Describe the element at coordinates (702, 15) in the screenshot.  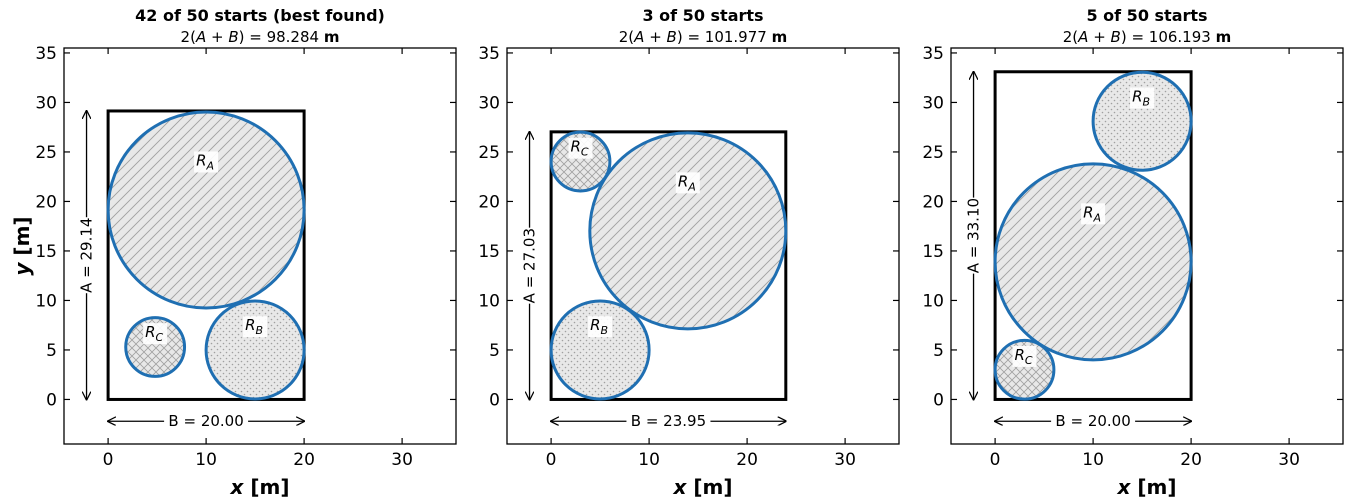
I see `chart-title: 3 of 50 starts` at that location.